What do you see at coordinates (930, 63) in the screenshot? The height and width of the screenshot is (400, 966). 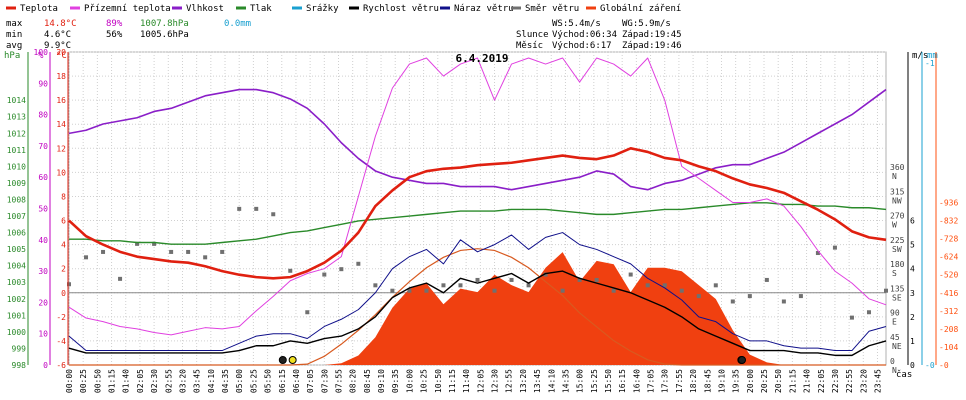 I see `precip-tick-label: -1` at bounding box center [930, 63].